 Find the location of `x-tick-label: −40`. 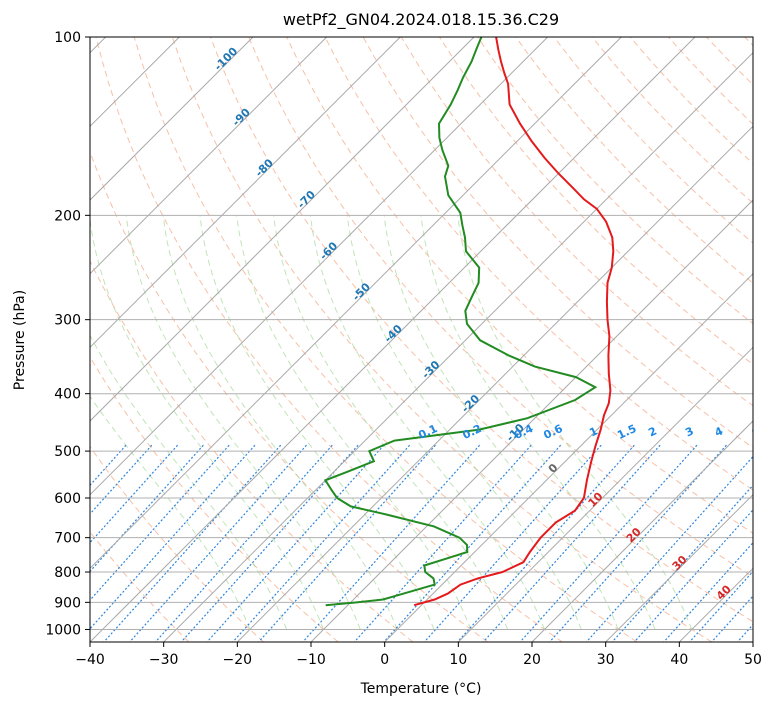

x-tick-label: −40 is located at coordinates (90, 660).